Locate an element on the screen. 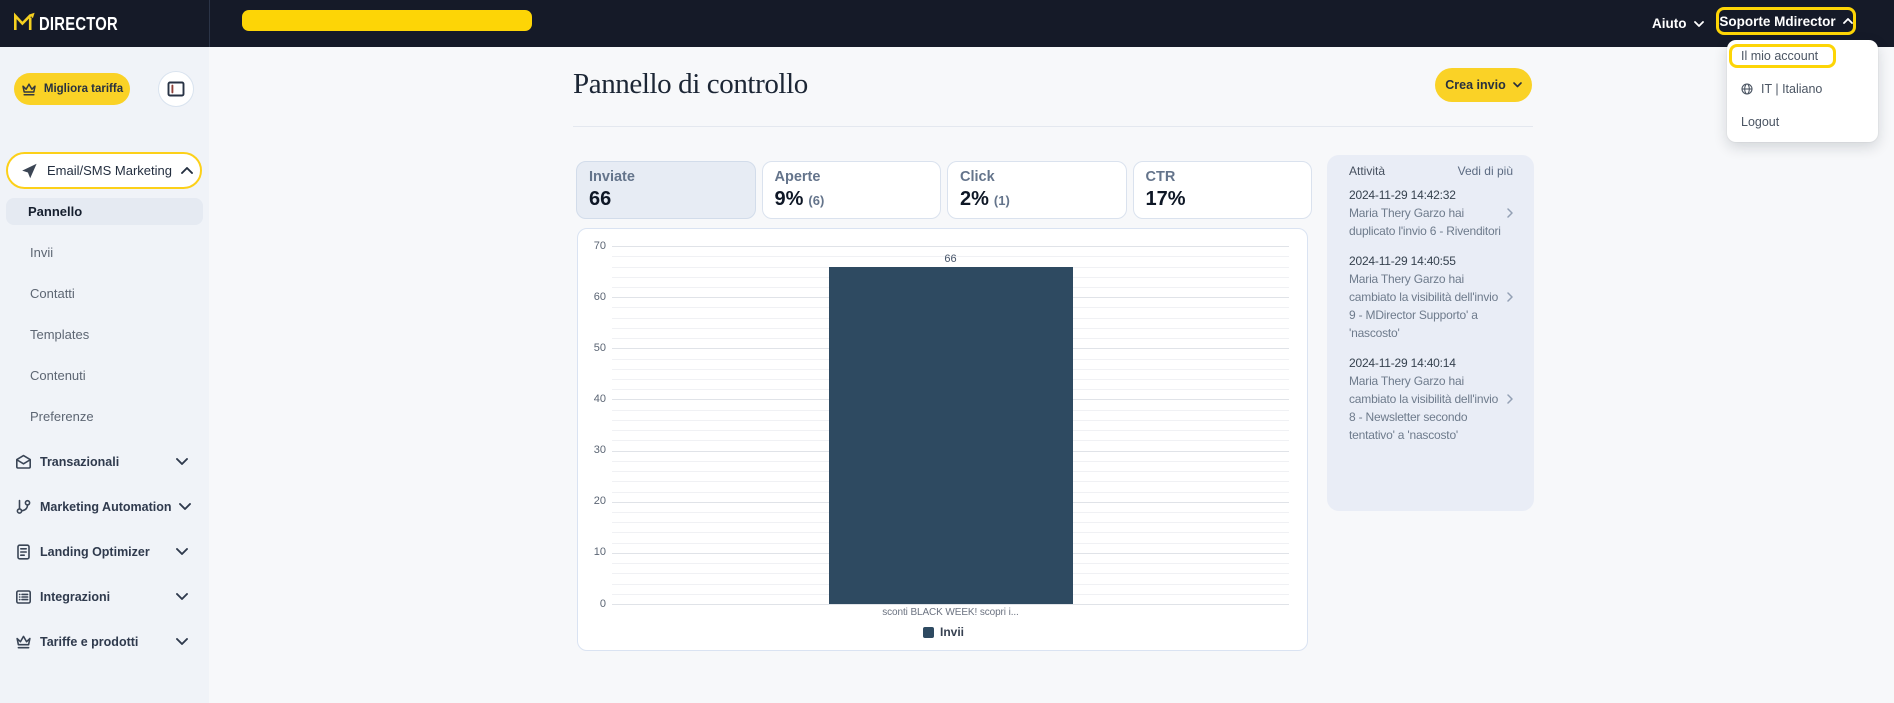  header-divider is located at coordinates (1053, 126).